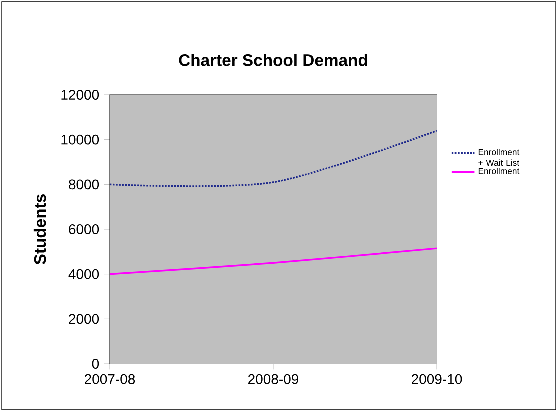 Image resolution: width=558 pixels, height=412 pixels. What do you see at coordinates (84, 319) in the screenshot?
I see `y-tick-label: 2000` at bounding box center [84, 319].